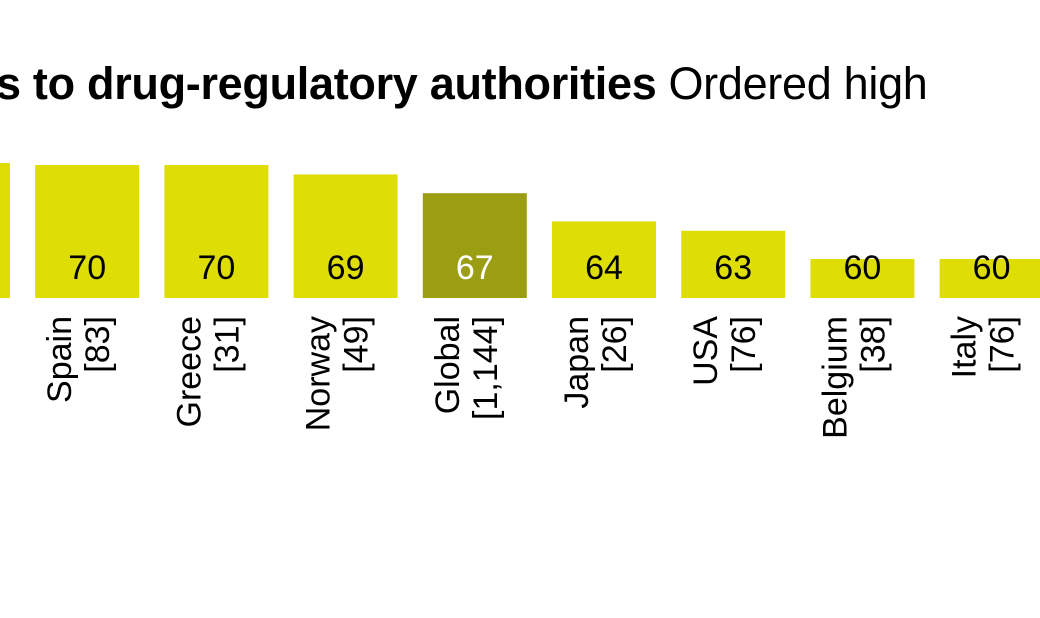  What do you see at coordinates (60, 359) in the screenshot?
I see `category-label-spain: Spain` at bounding box center [60, 359].